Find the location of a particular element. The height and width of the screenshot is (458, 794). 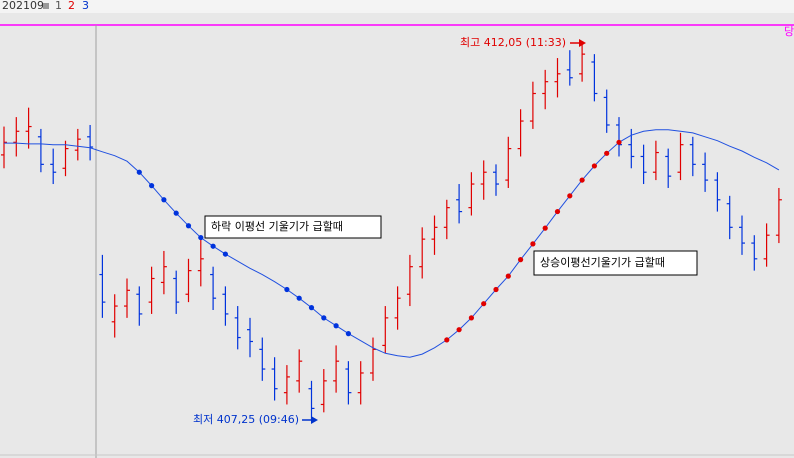

header-icon is located at coordinates (46, 6).